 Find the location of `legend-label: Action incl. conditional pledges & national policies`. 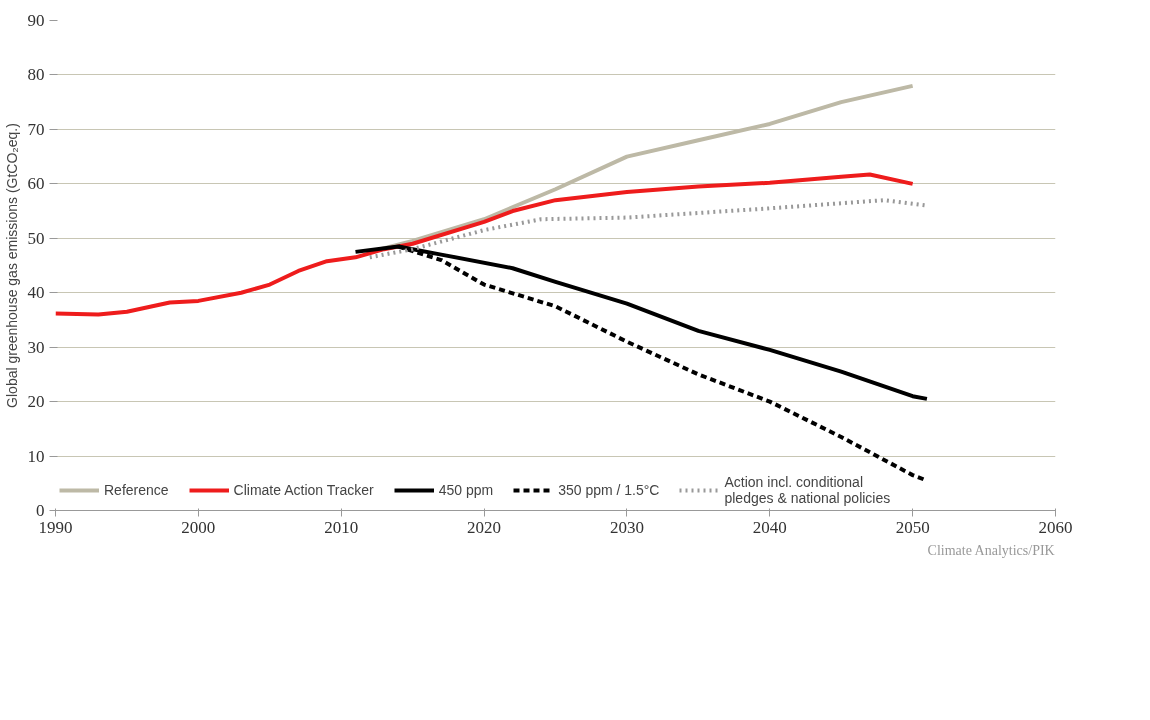

legend-label: Action incl. conditional pledges & national policies is located at coordinates (807, 490).